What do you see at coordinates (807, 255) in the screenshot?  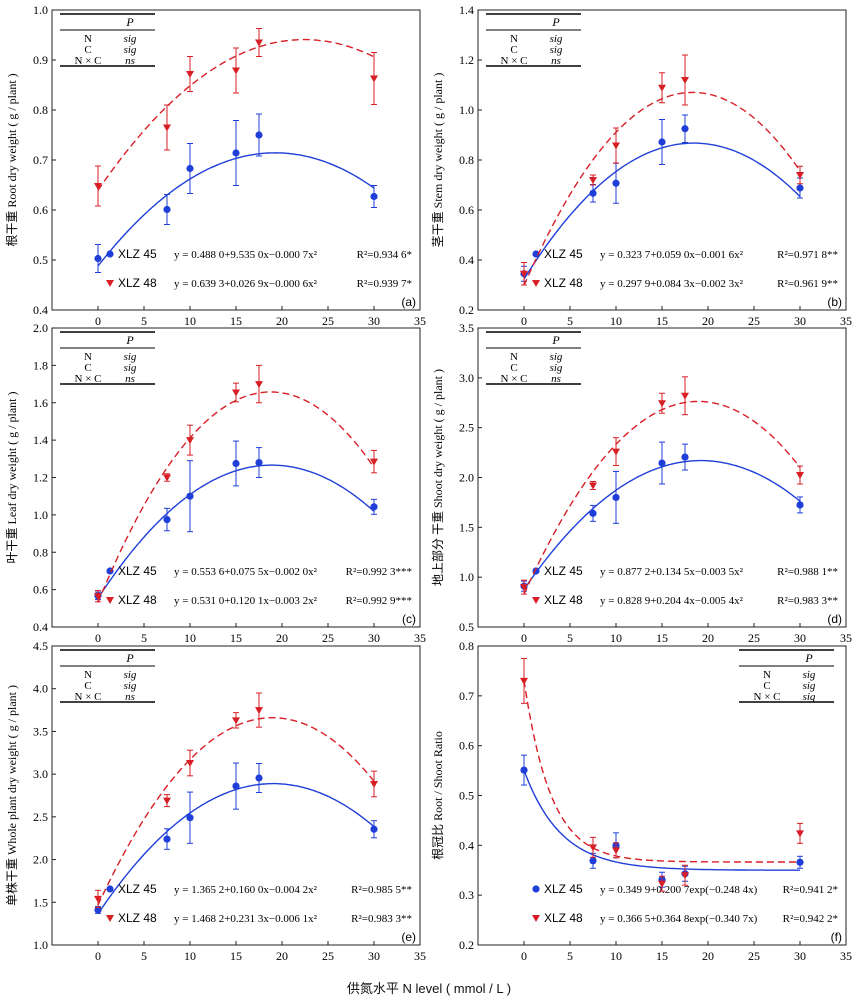 I see `fit-r-squared: R²=0.971 8**` at bounding box center [807, 255].